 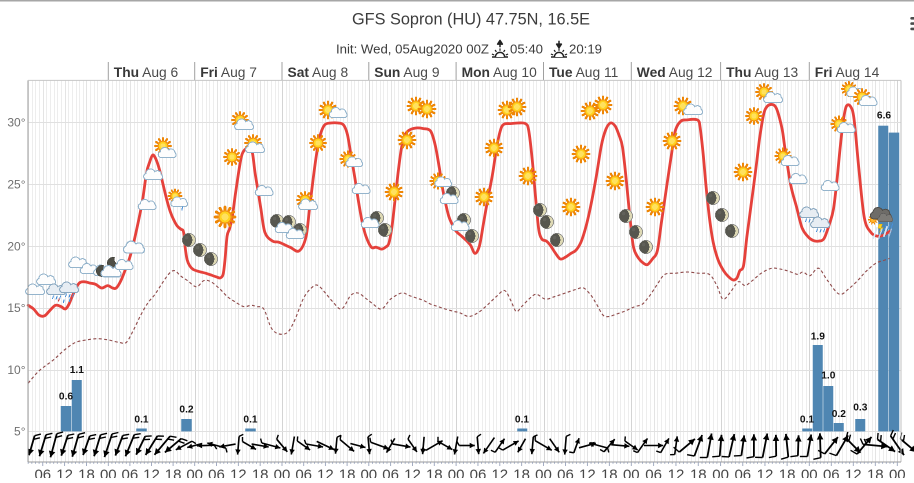 What do you see at coordinates (847, 72) in the screenshot?
I see `svg-text: Fri Aug 14` at bounding box center [847, 72].